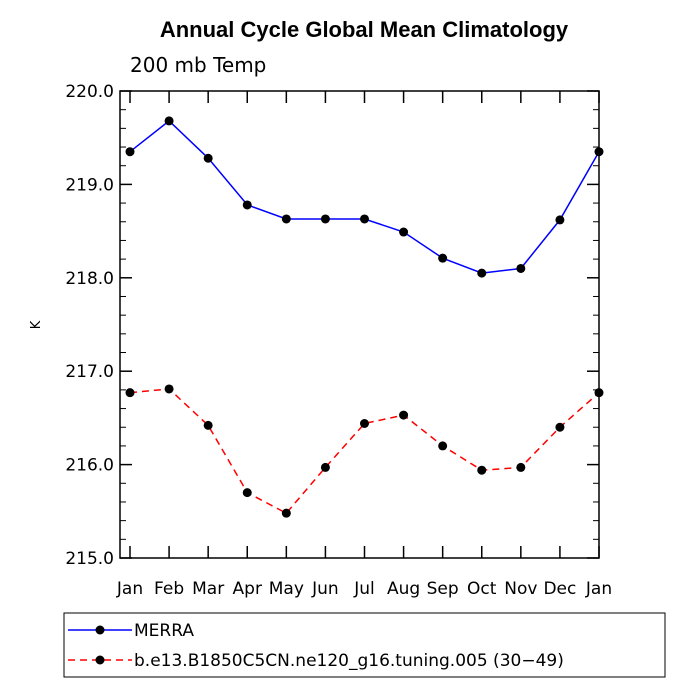 Image resolution: width=694 pixels, height=694 pixels. Describe the element at coordinates (130, 152) in the screenshot. I see `data-point-series-1-jan` at that location.